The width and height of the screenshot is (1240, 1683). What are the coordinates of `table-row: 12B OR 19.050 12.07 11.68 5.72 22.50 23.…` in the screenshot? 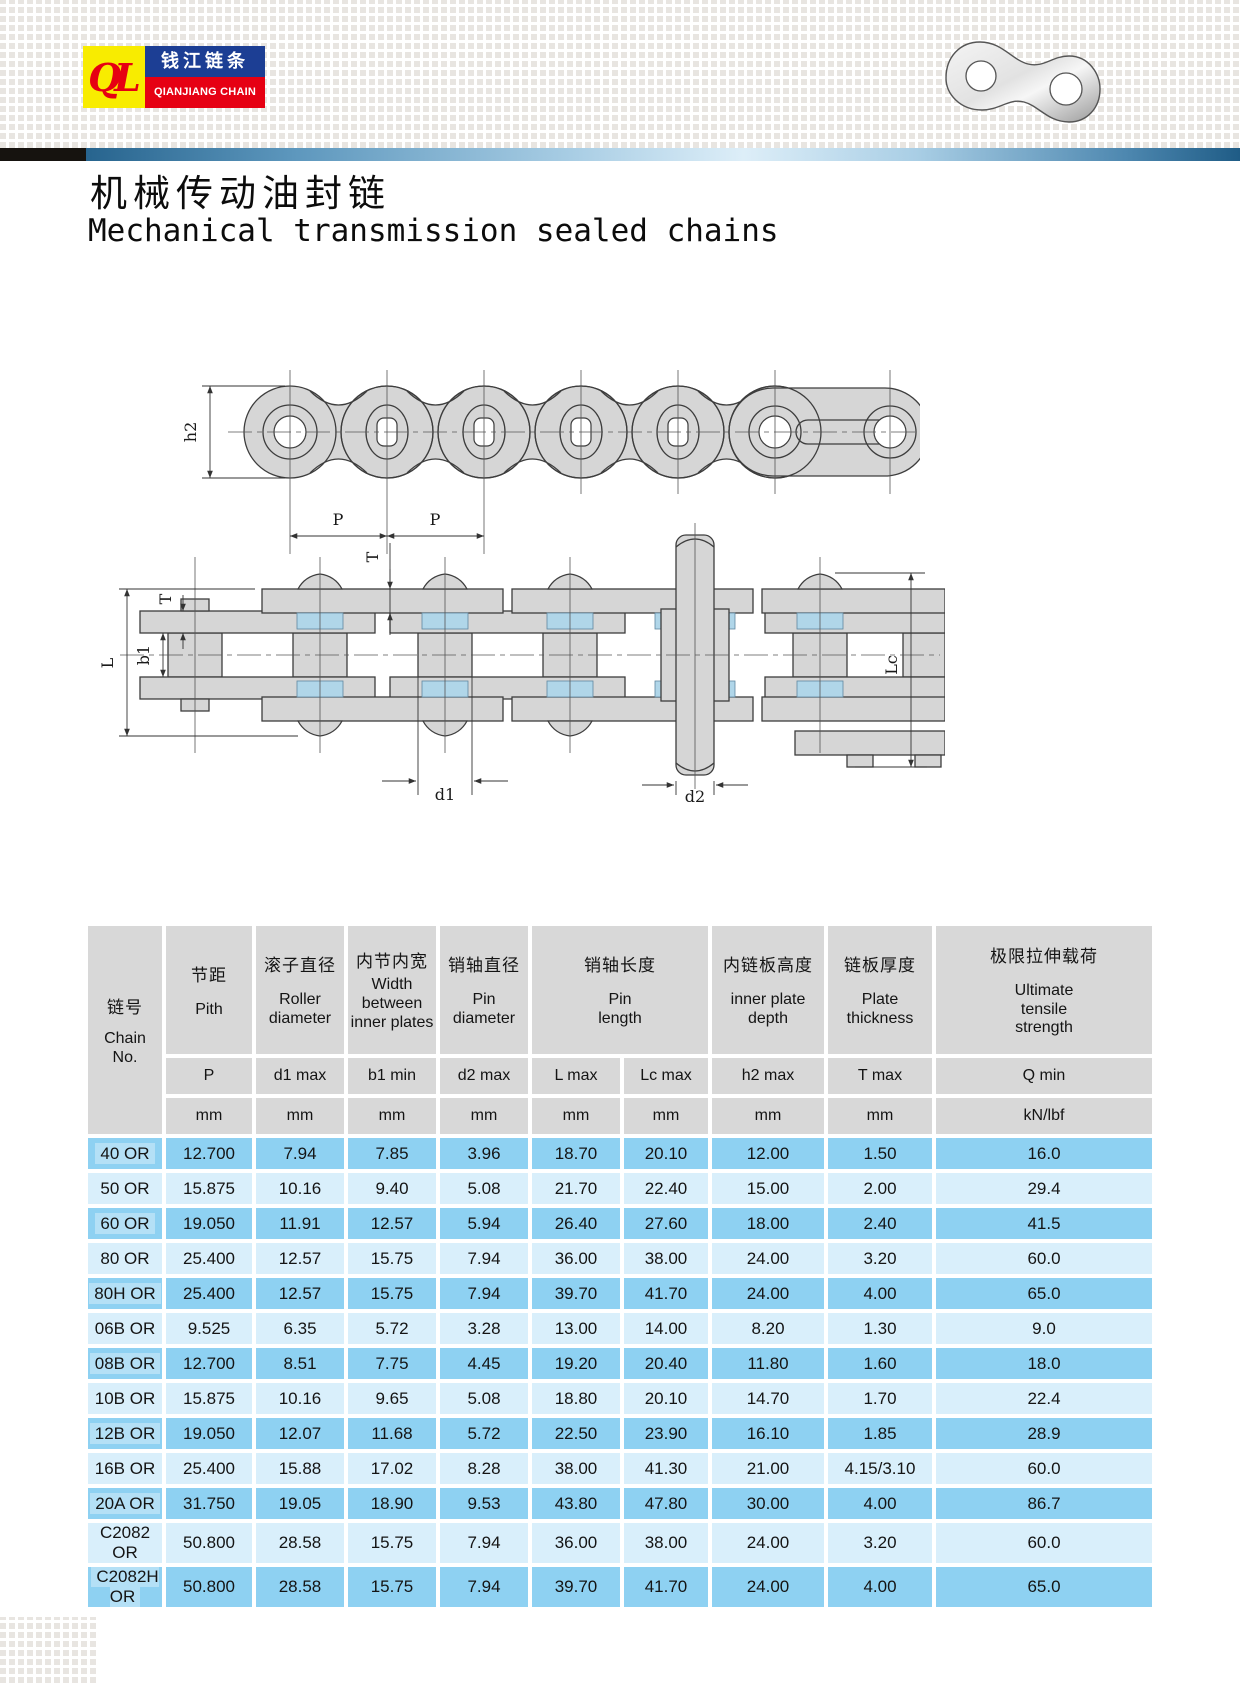 It's located at (620, 1433).